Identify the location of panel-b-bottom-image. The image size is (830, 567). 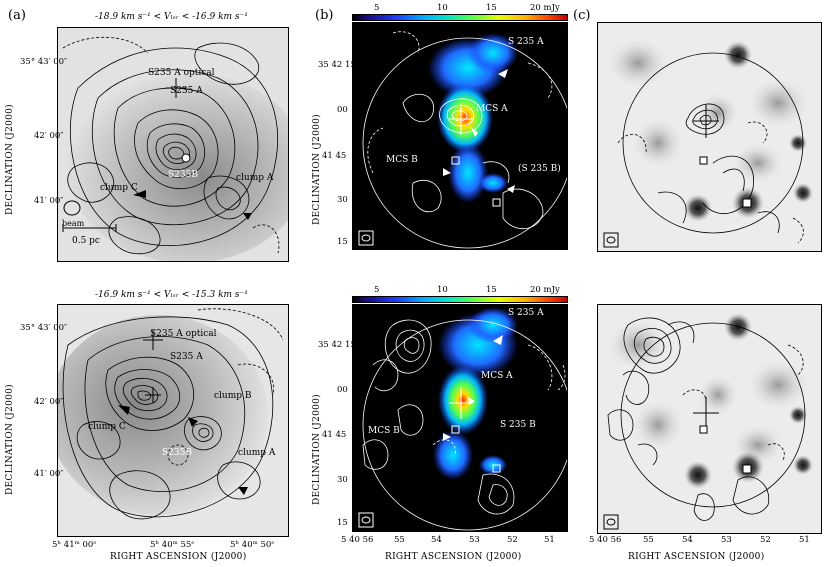
(462, 419).